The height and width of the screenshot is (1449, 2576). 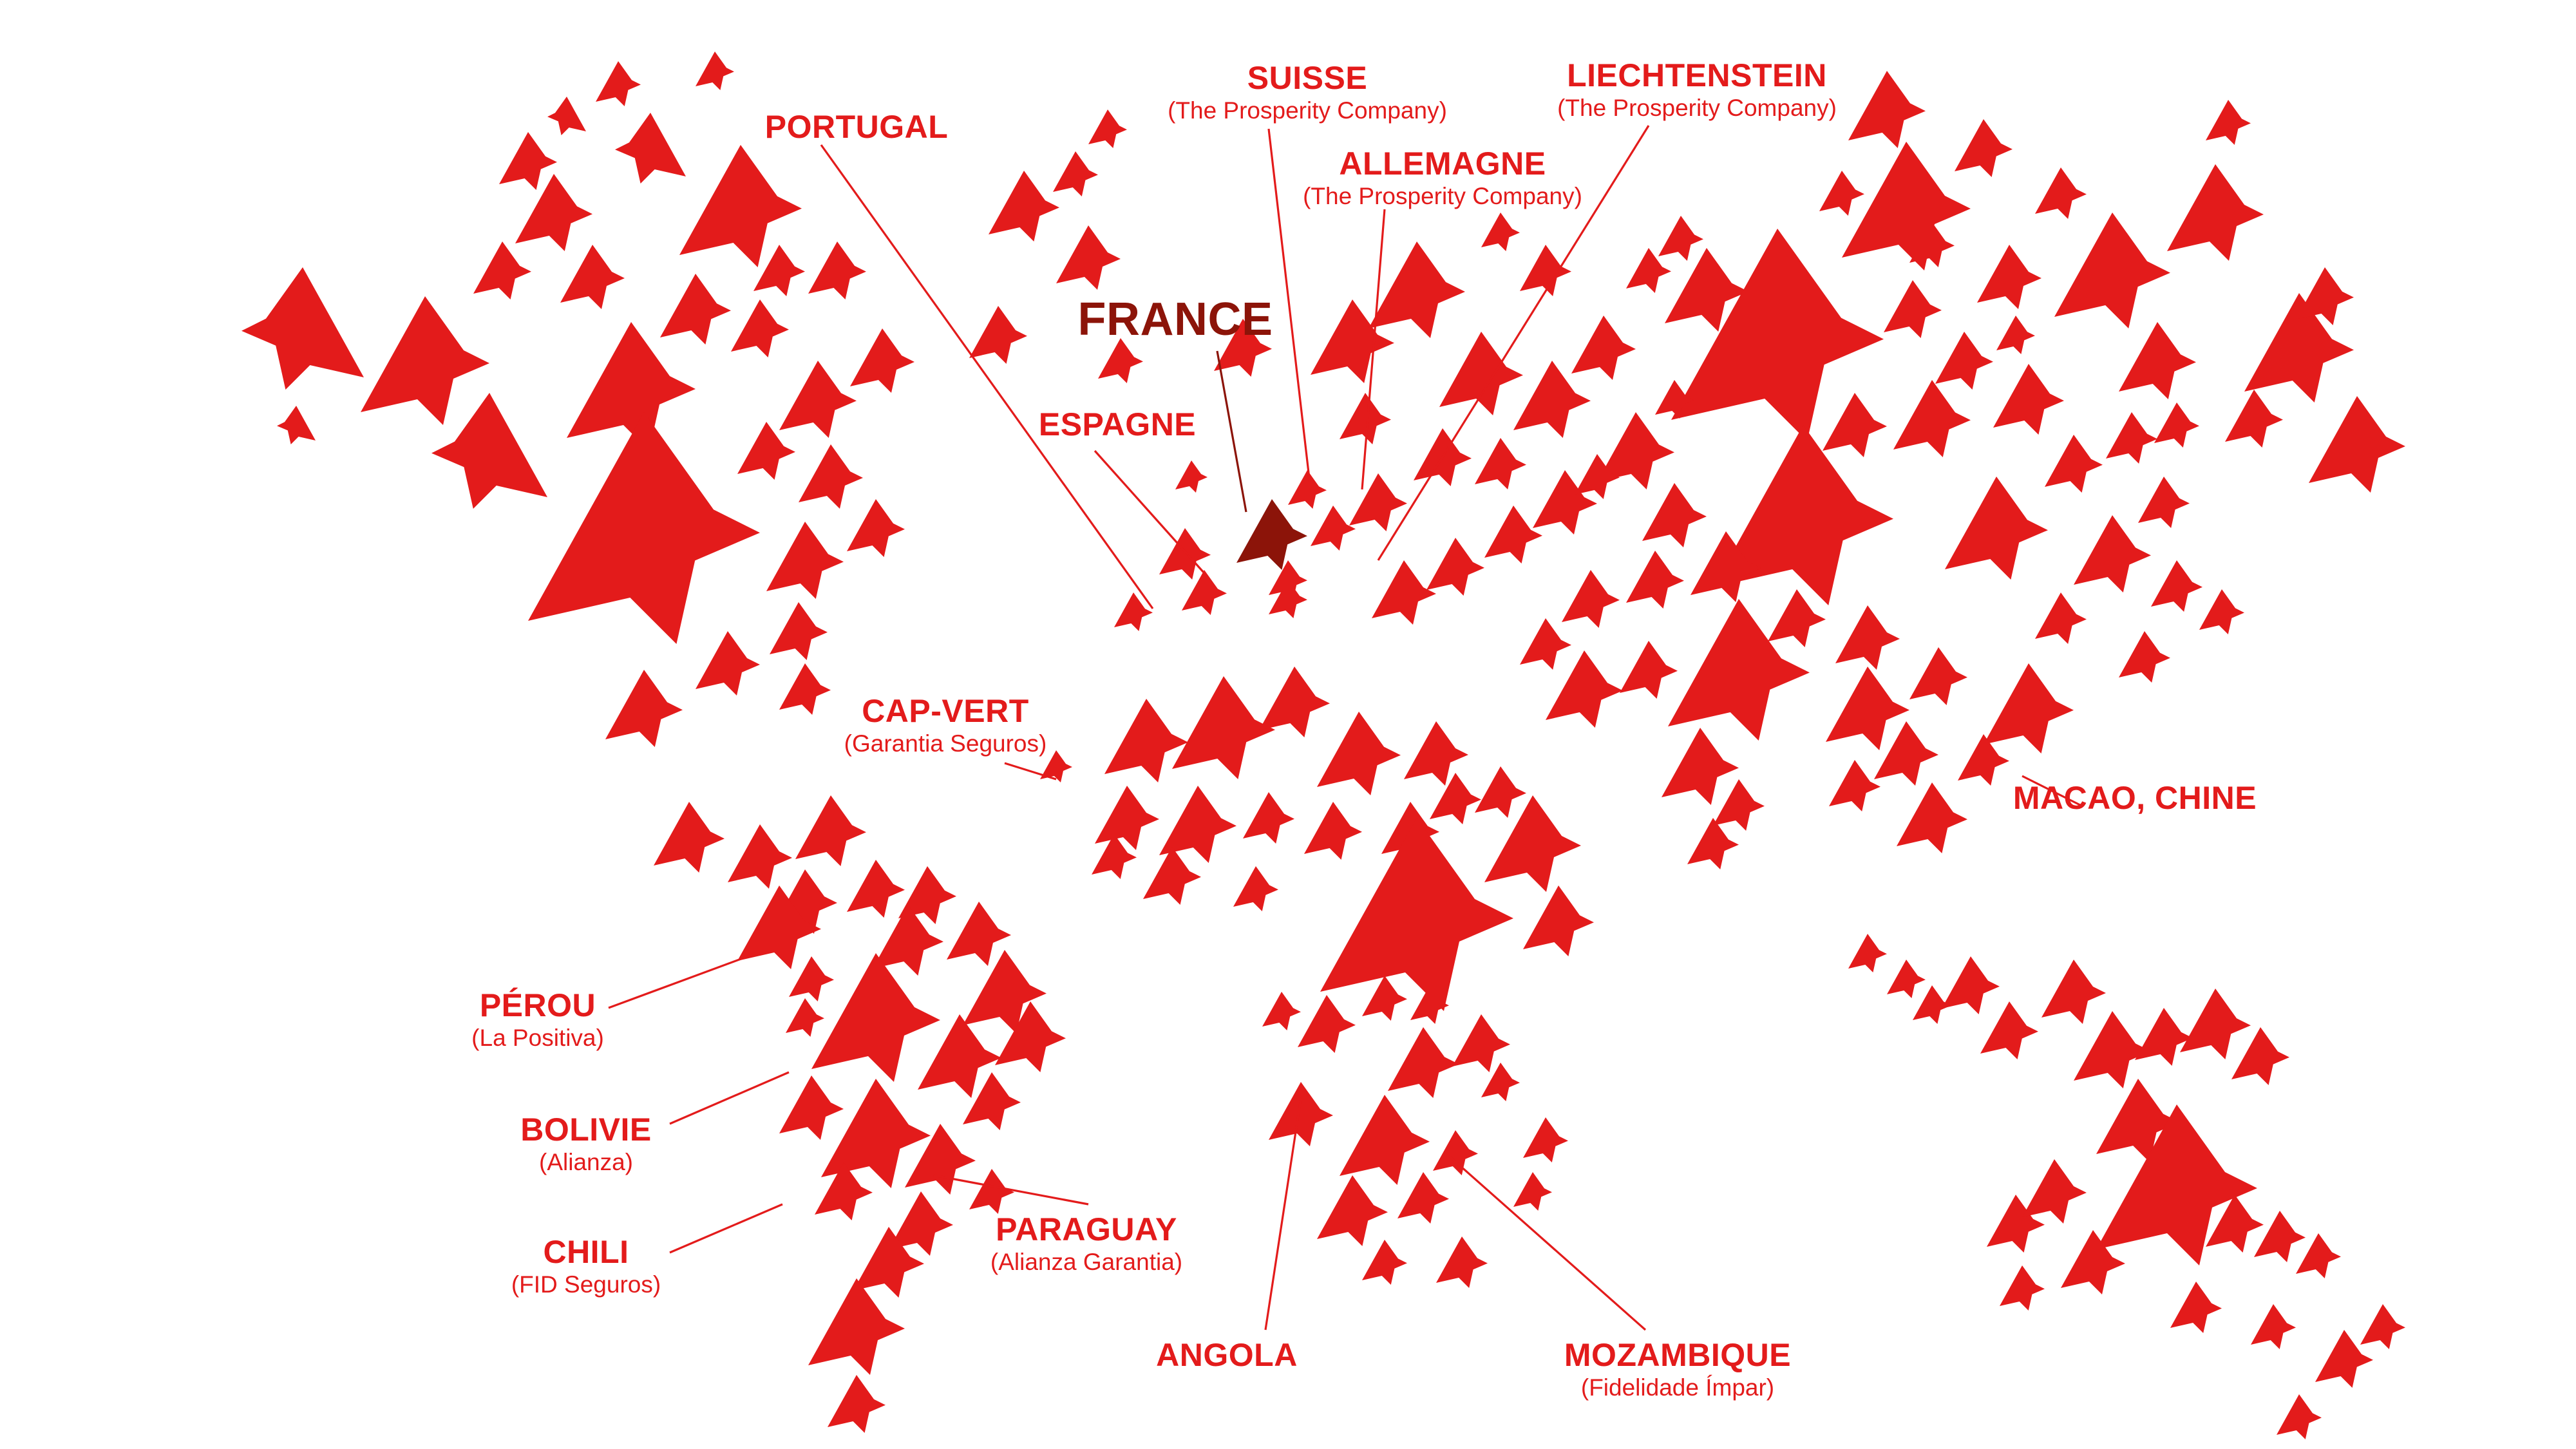 What do you see at coordinates (1283, 1214) in the screenshot?
I see `leader-line-angola` at bounding box center [1283, 1214].